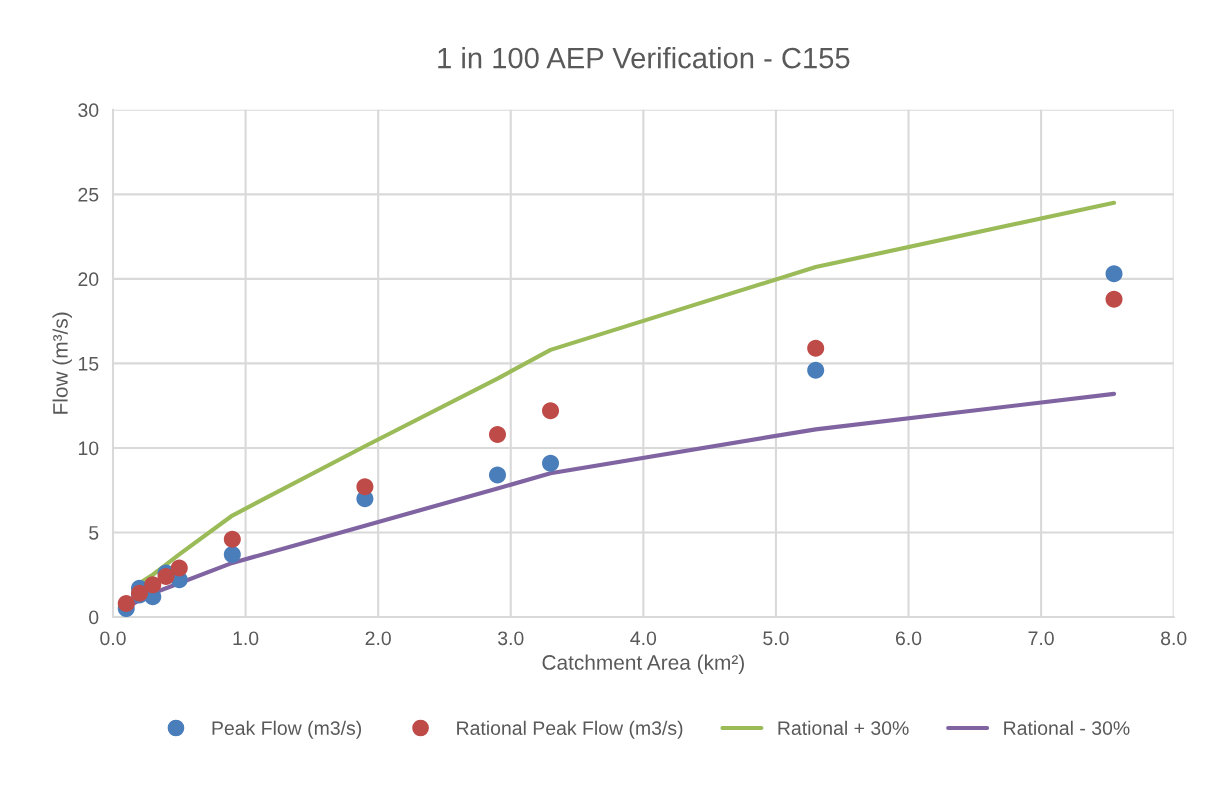  What do you see at coordinates (510, 638) in the screenshot?
I see `x-tick-label: 3.0` at bounding box center [510, 638].